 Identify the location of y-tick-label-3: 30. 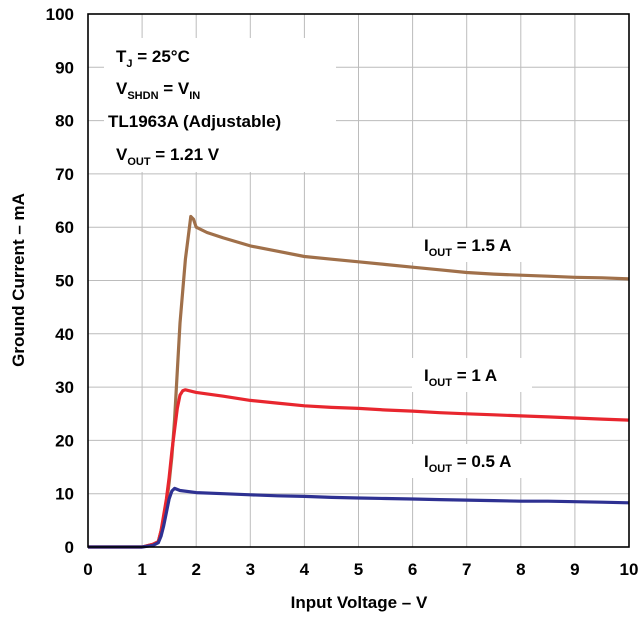
(64, 387).